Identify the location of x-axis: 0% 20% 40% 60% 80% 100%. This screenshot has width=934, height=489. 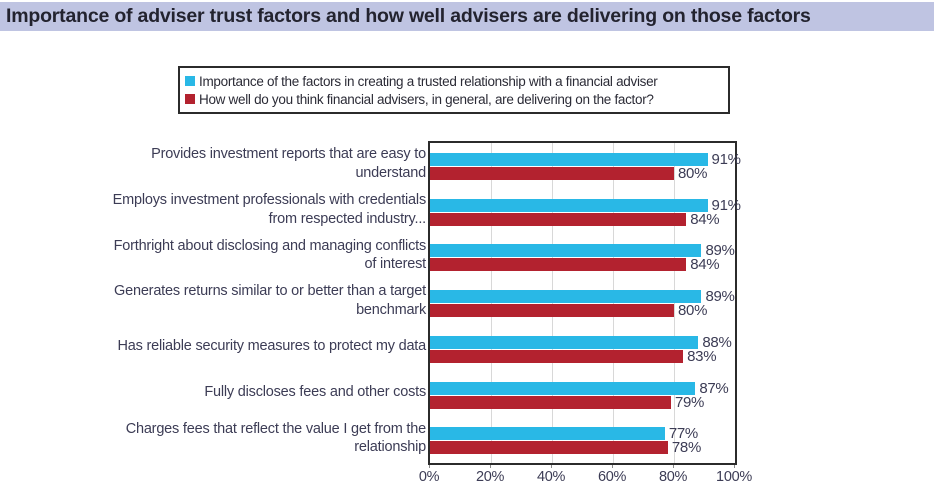
(585, 477).